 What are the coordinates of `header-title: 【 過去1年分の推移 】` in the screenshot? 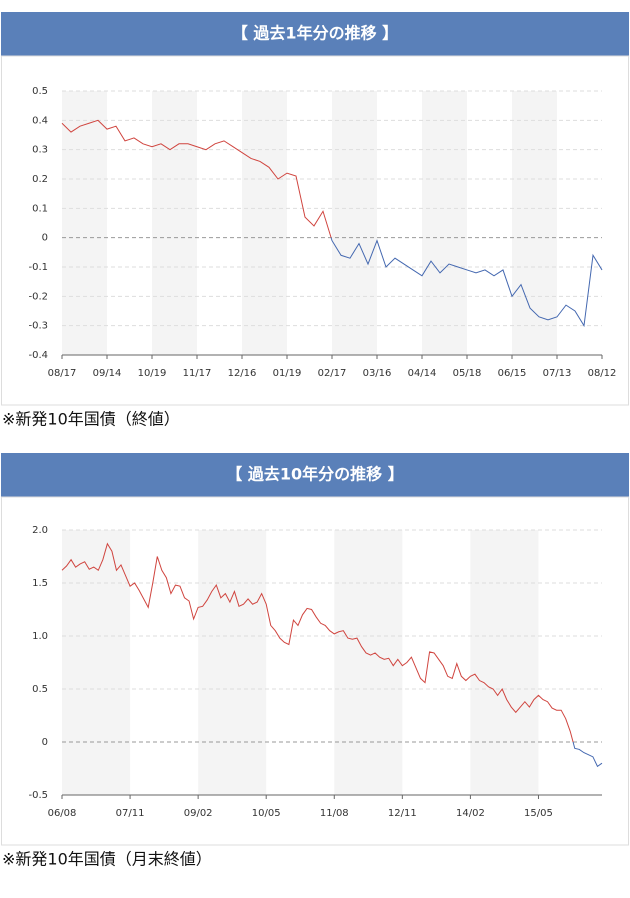 It's located at (315, 33).